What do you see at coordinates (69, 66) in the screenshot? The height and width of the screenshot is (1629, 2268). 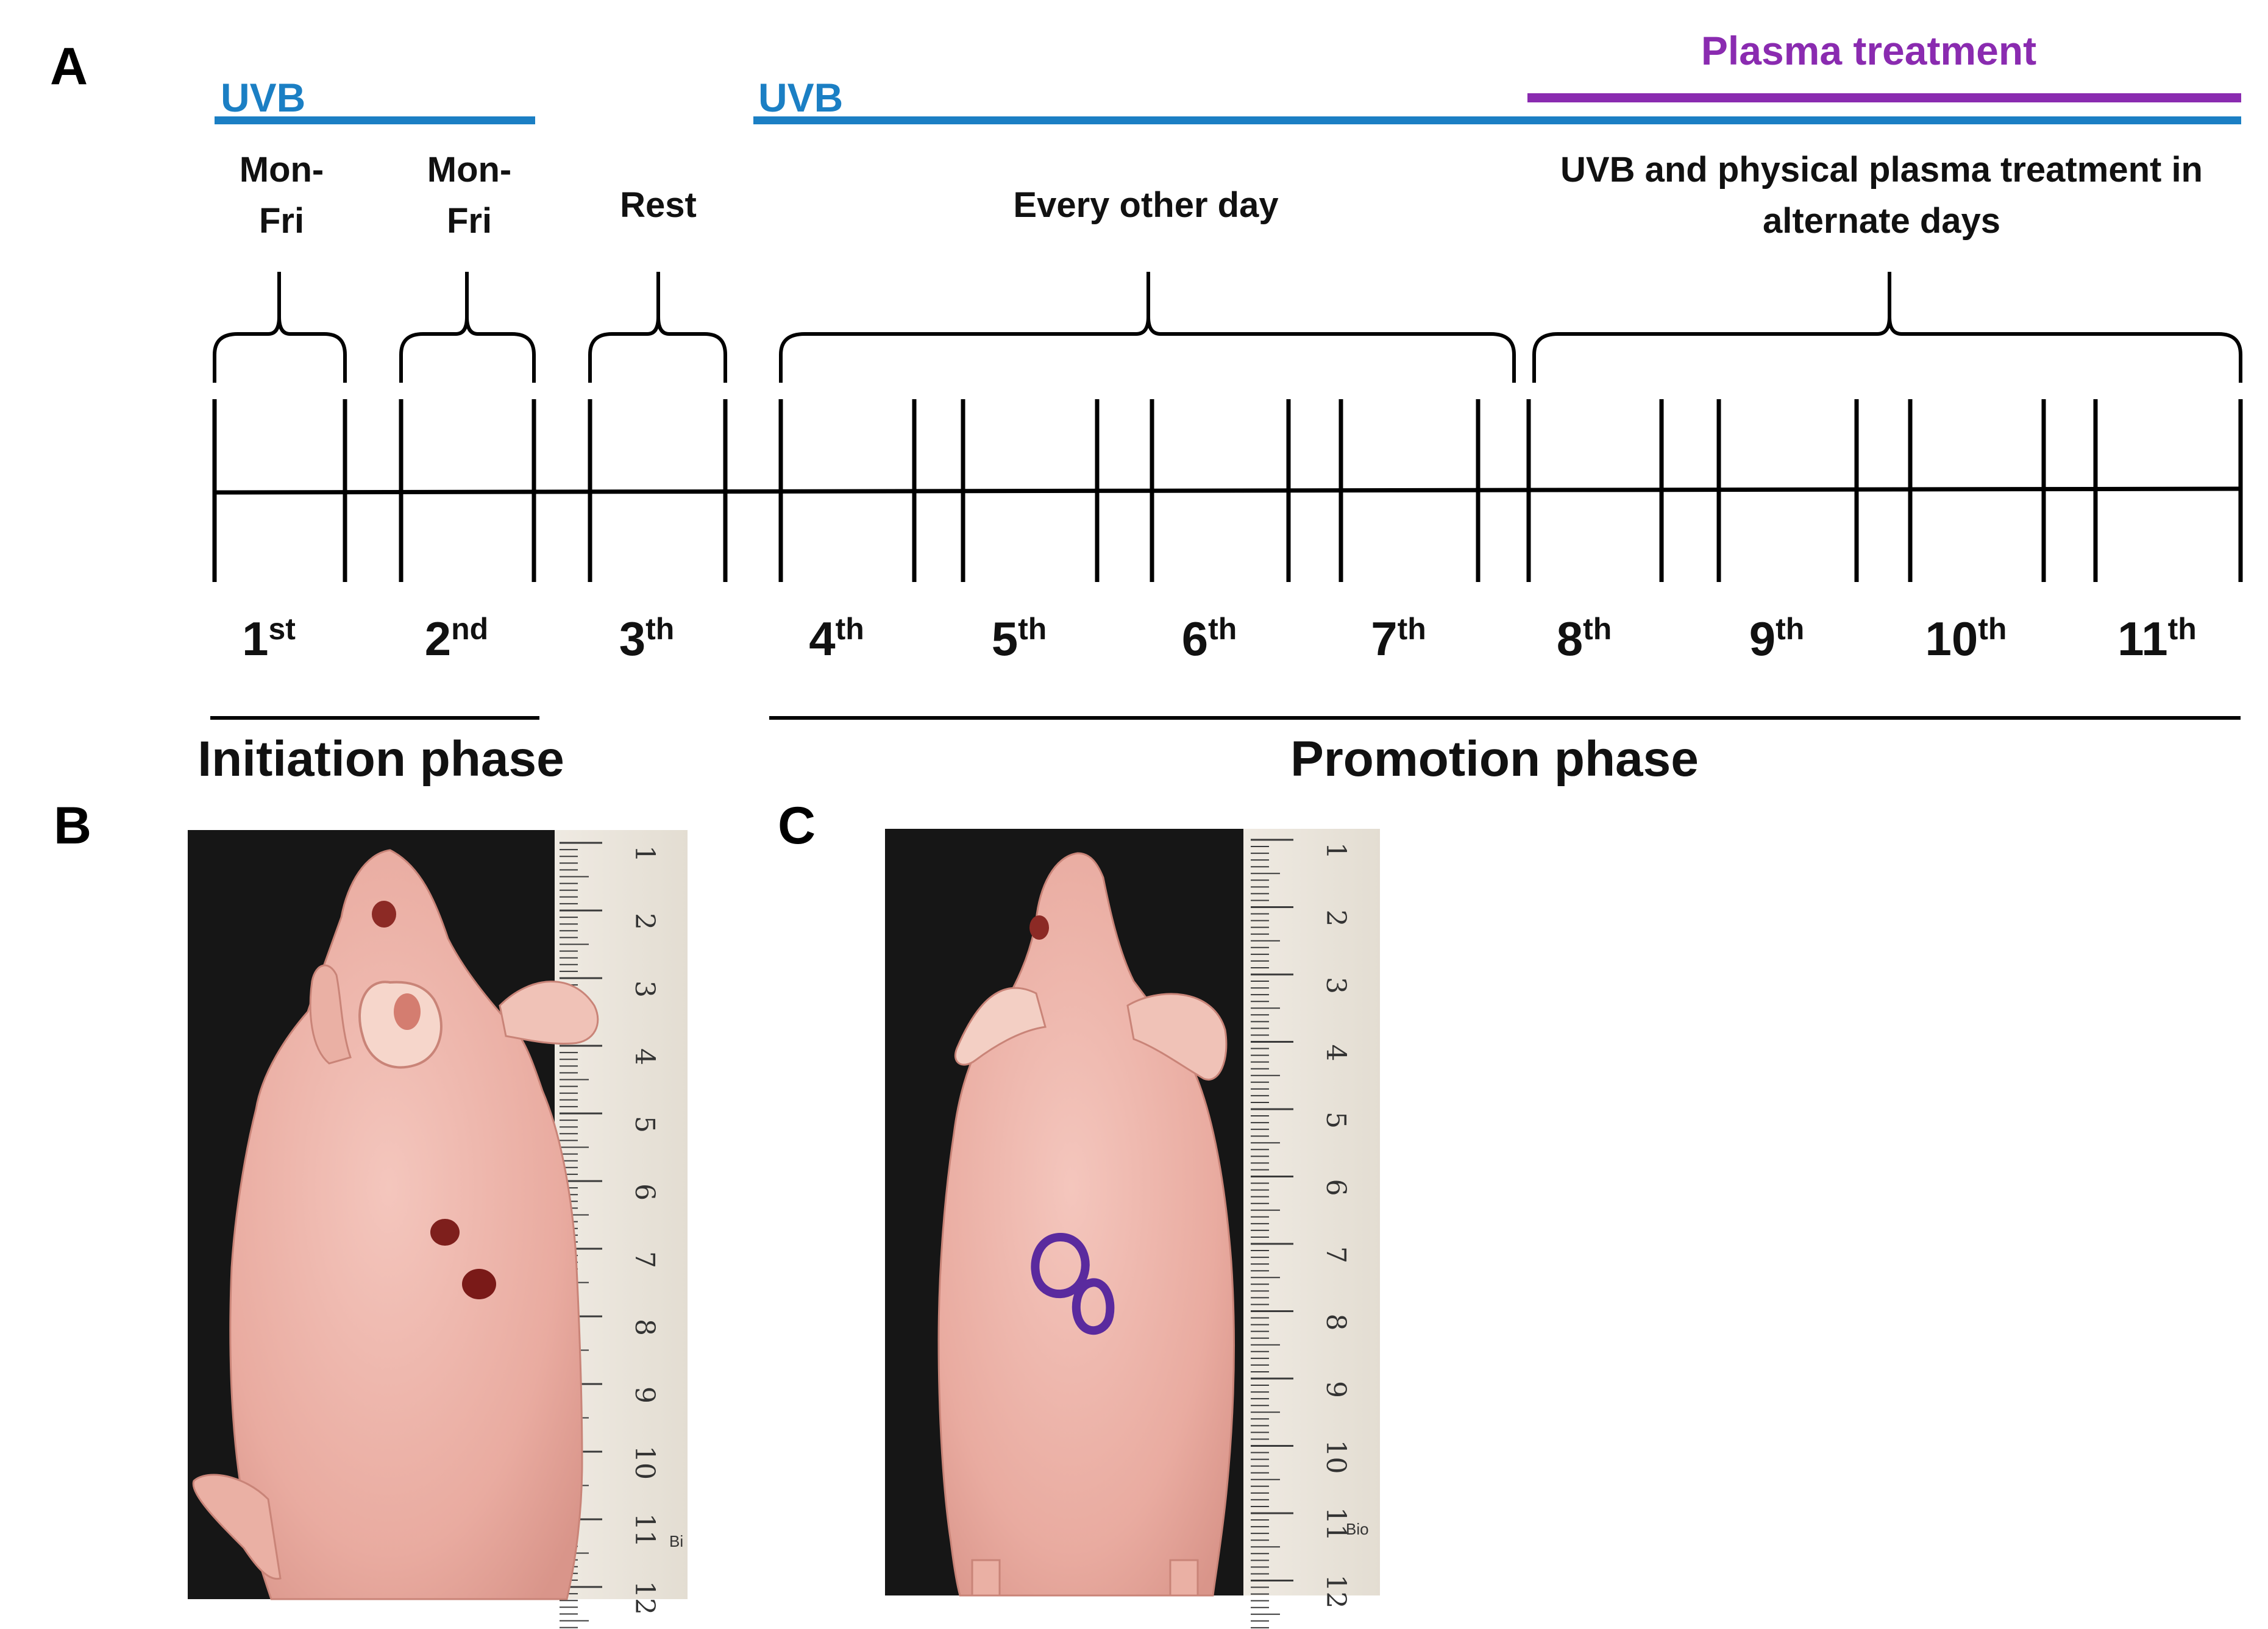 I see `panel-a-label: A` at bounding box center [69, 66].